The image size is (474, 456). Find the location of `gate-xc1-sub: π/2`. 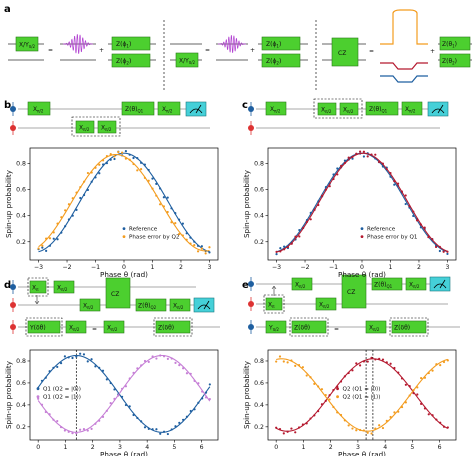

gate-xc1-sub: π/2 is located at coordinates (277, 111).